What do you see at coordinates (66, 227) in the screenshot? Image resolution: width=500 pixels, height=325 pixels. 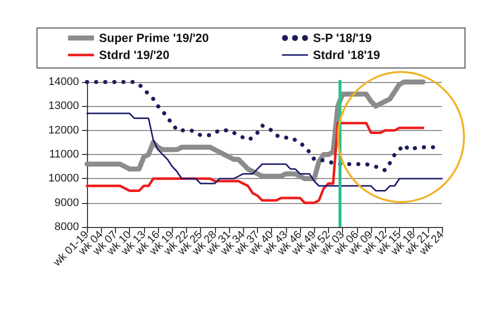 I see `y-tick-label: 8000` at bounding box center [66, 227].